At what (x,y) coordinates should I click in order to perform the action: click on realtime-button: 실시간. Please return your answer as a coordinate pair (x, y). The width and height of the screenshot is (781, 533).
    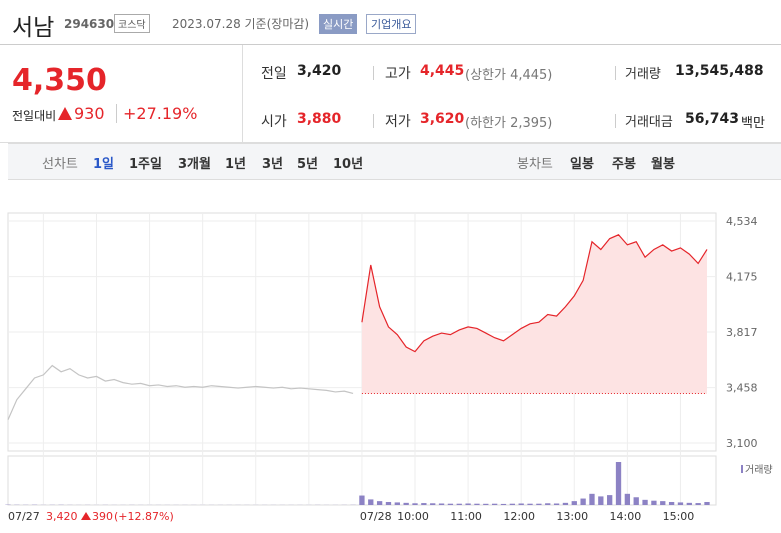
    Looking at the image, I should click on (338, 24).